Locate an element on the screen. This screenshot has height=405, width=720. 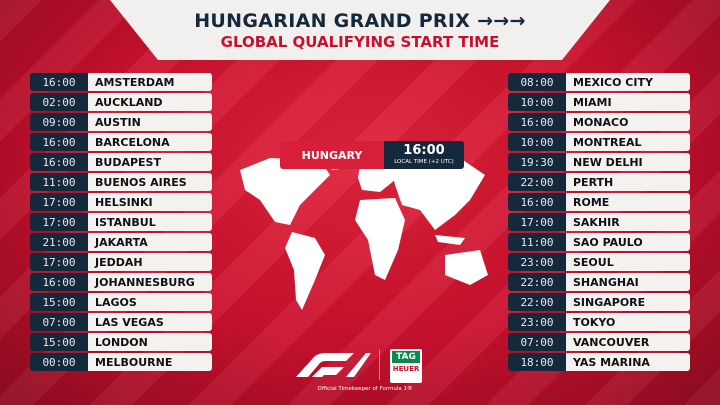
city-row: 11:00 BUENOS AIRES is located at coordinates (121, 182).